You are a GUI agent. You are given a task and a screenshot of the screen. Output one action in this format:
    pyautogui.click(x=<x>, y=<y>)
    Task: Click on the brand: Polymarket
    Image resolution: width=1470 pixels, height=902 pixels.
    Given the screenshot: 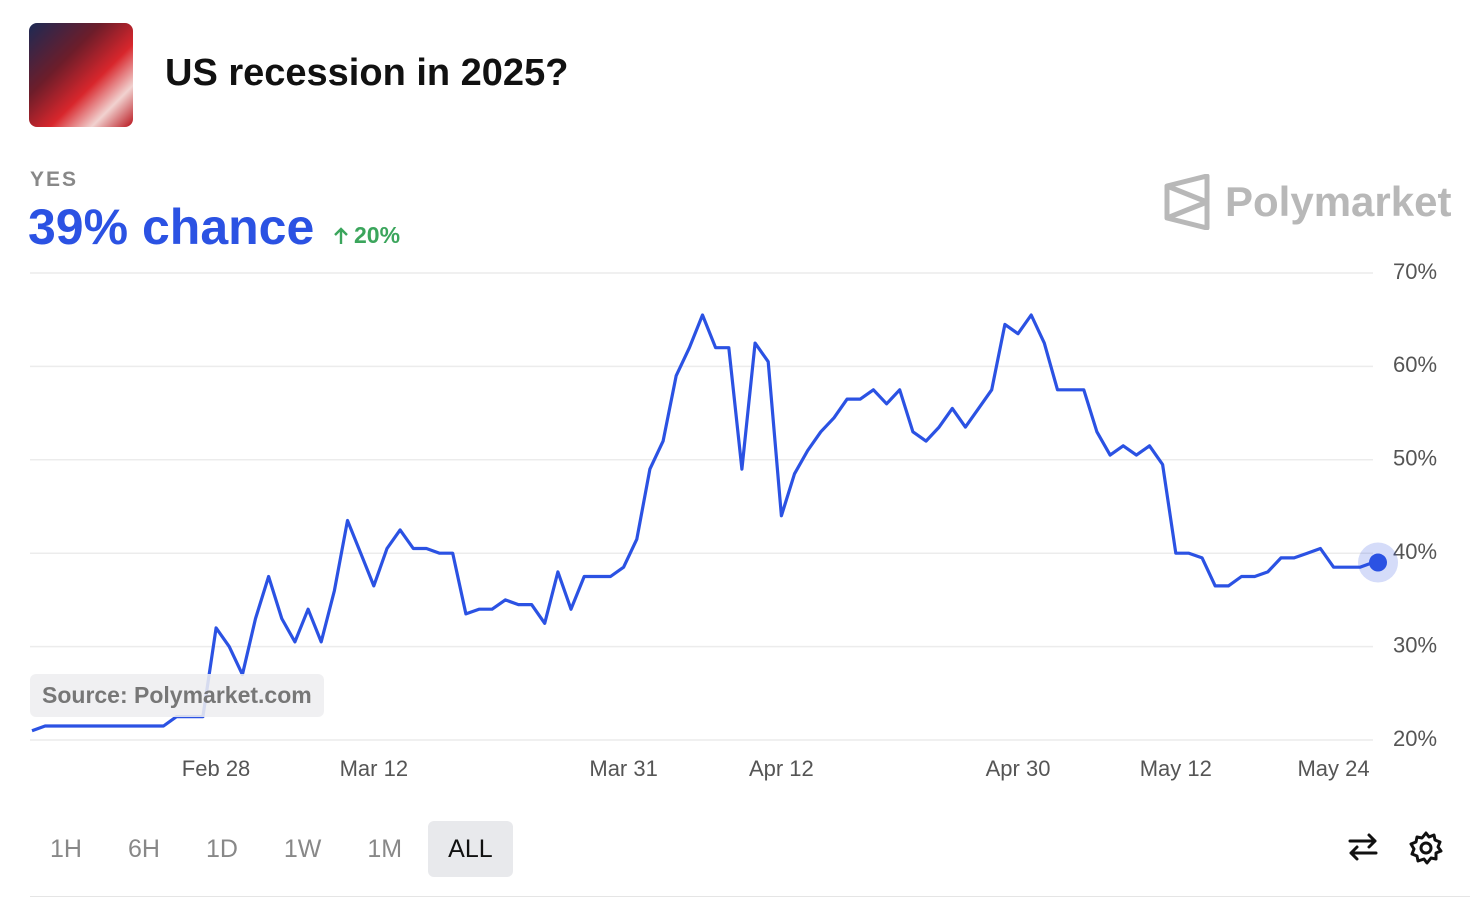 What is the action you would take?
    pyautogui.click(x=1307, y=202)
    